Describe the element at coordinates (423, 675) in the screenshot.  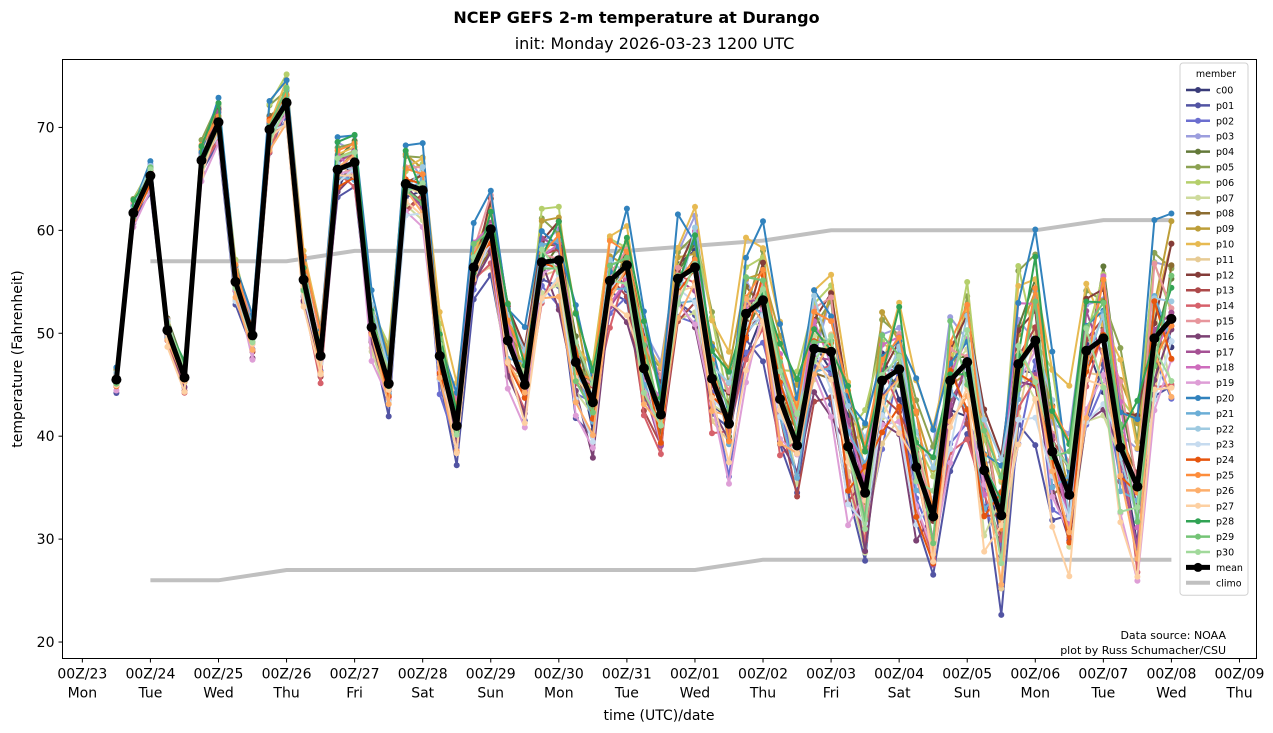
I see `x-tick-label: 00Z/28` at that location.